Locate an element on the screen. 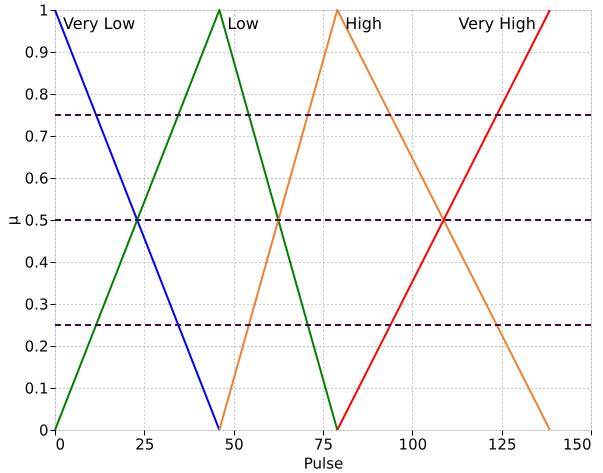  series-label: Low is located at coordinates (243, 23).